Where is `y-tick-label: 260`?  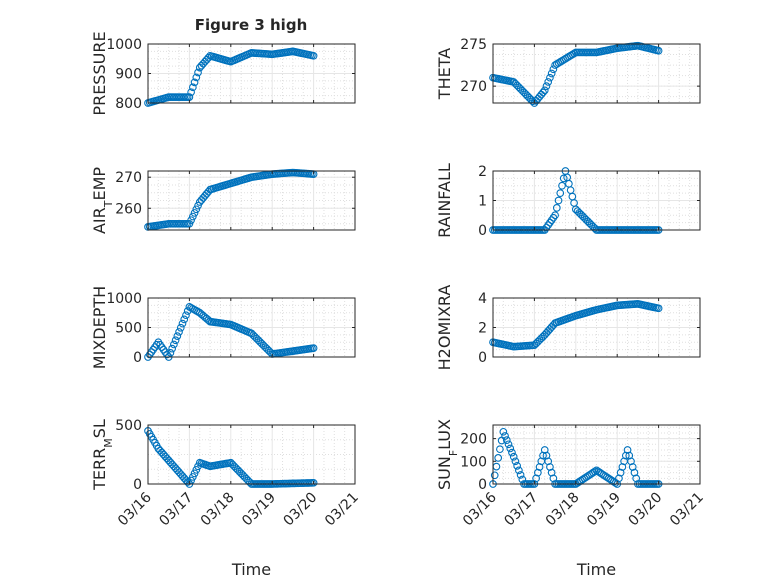
y-tick-label: 260 is located at coordinates (128, 209).